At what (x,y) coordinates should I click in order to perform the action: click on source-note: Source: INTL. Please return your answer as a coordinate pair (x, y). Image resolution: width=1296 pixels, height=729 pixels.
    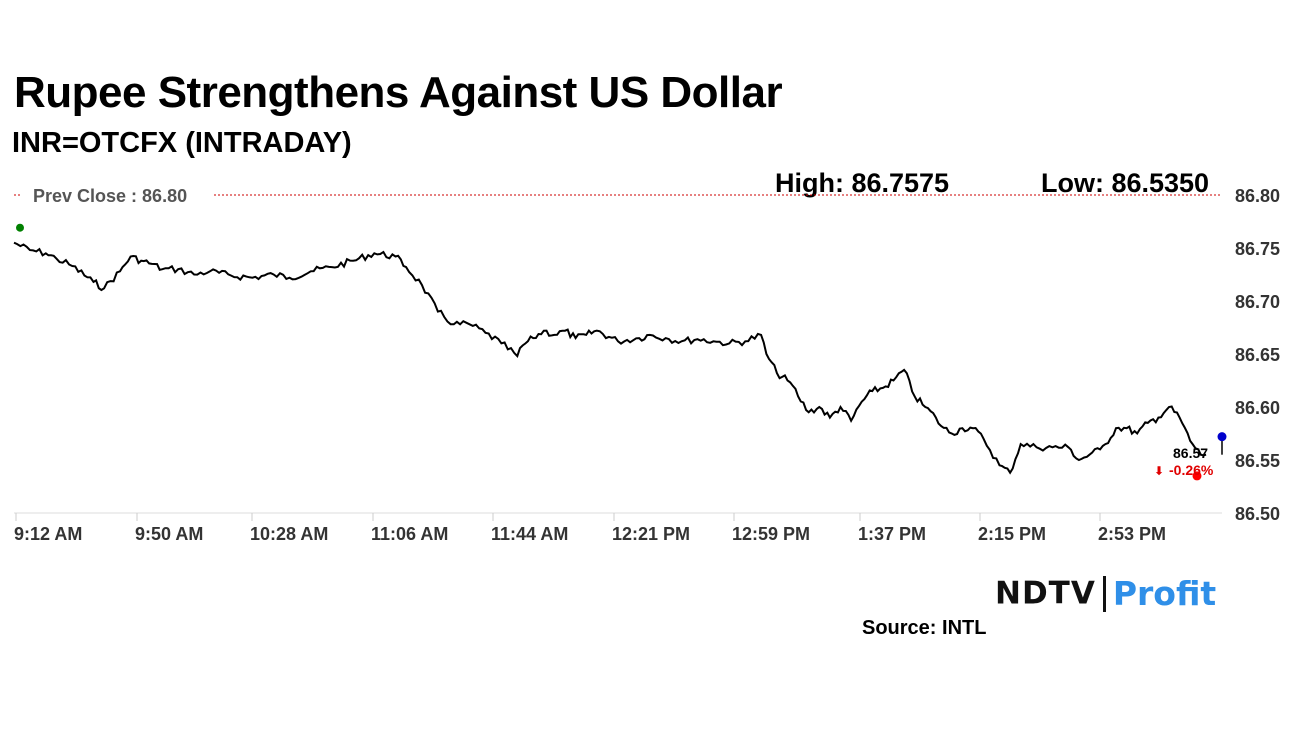
    Looking at the image, I should click on (924, 628).